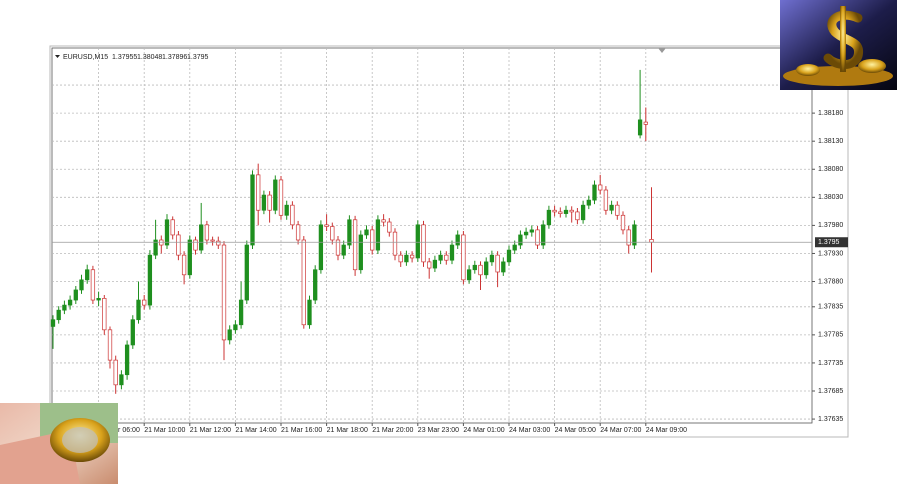  Describe the element at coordinates (830, 169) in the screenshot. I see `y-tick-label: 1.38080` at that location.